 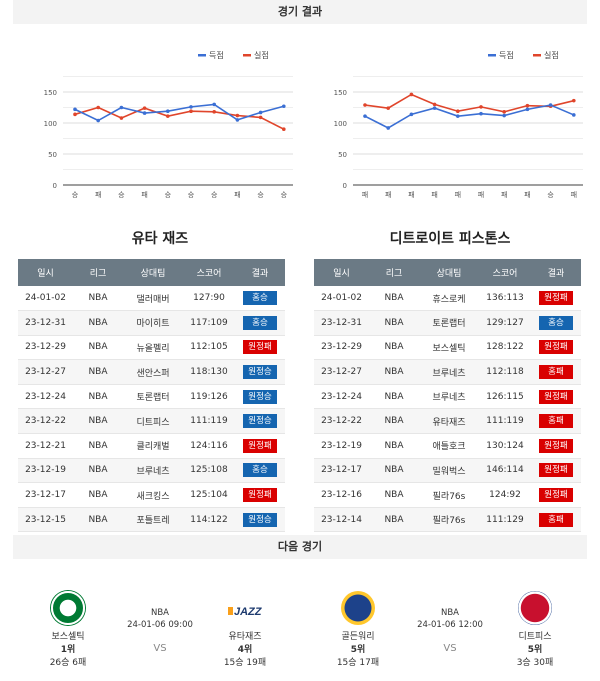 What do you see at coordinates (52, 155) in the screenshot?
I see `y-tick-label: 50` at bounding box center [52, 155].